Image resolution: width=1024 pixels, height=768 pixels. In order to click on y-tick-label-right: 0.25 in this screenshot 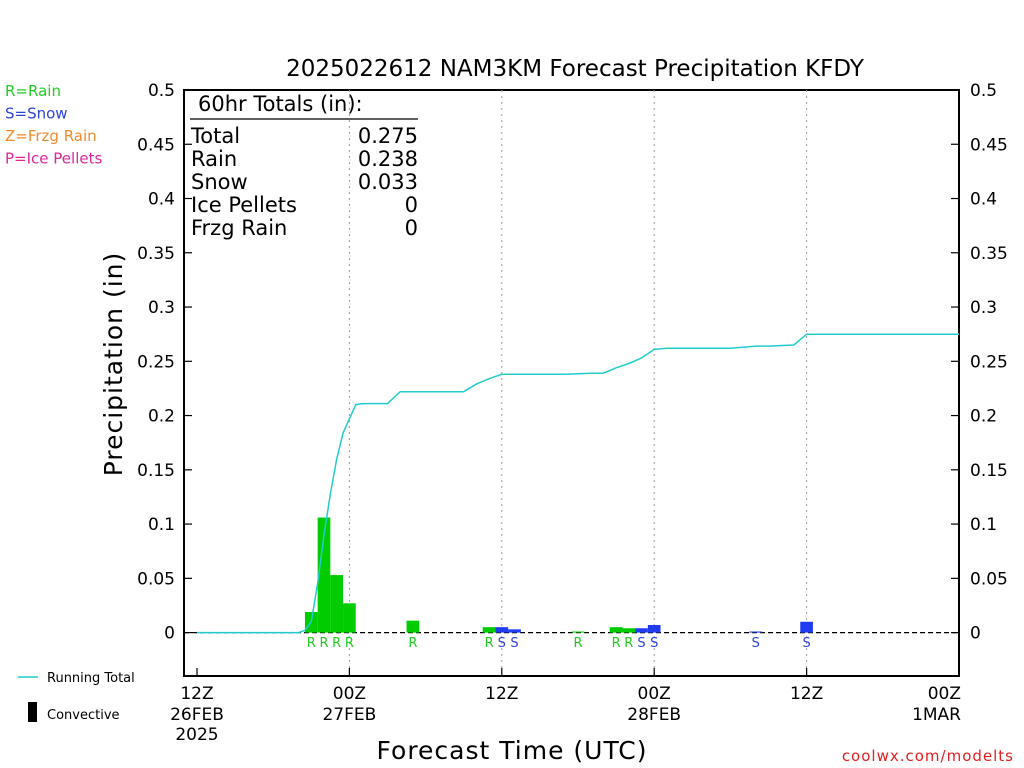, I will do `click(989, 362)`.